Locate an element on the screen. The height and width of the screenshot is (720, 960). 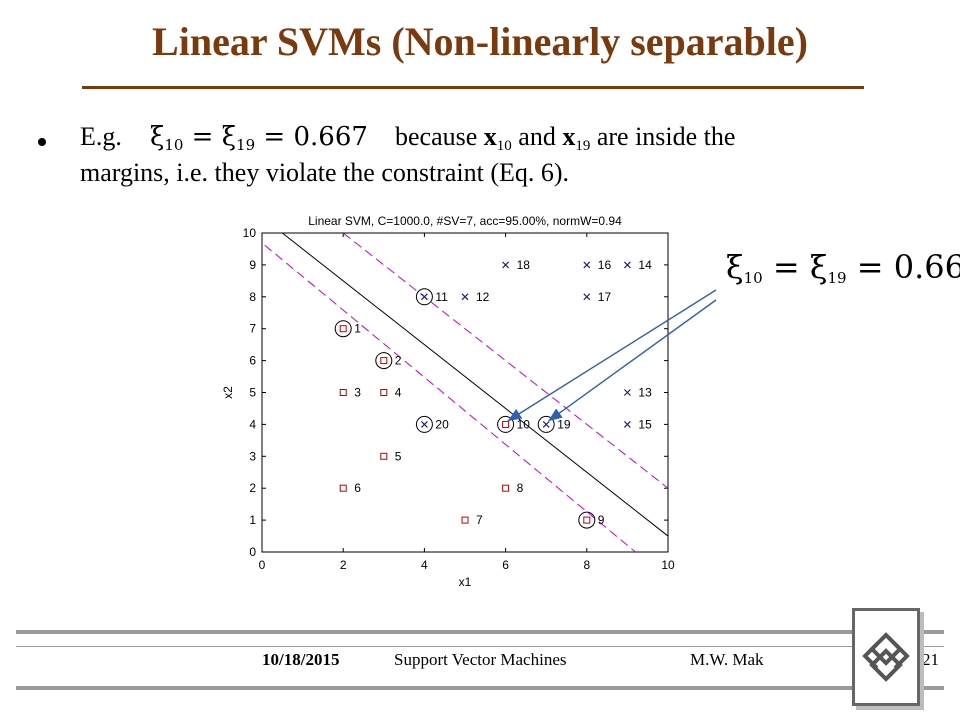
y-tick-label: 8 is located at coordinates (252, 297).